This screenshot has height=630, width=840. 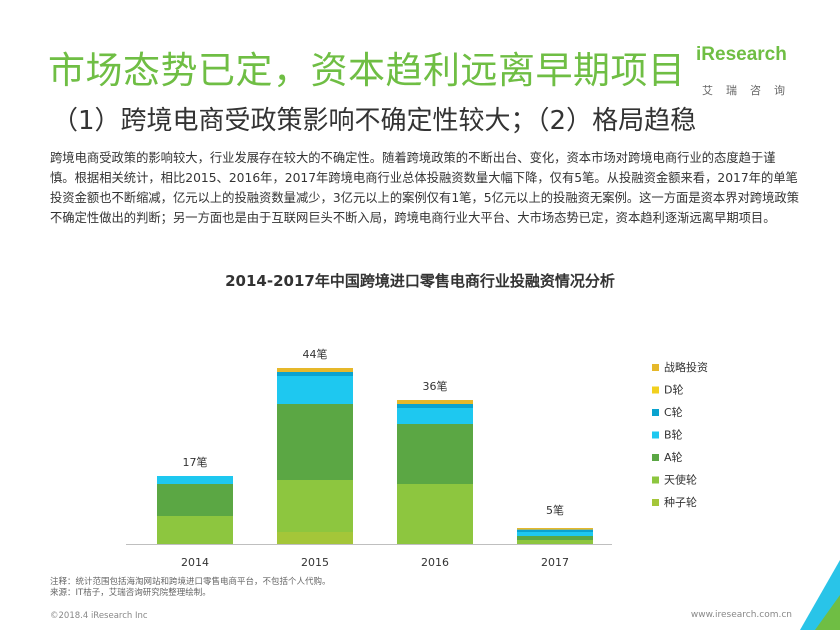 I want to click on legend-label-0: 战略投资, so click(x=686, y=367).